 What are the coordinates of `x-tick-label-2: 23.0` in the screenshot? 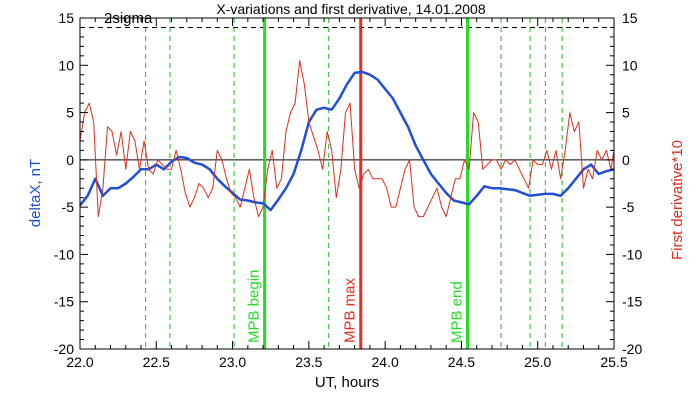 It's located at (232, 362).